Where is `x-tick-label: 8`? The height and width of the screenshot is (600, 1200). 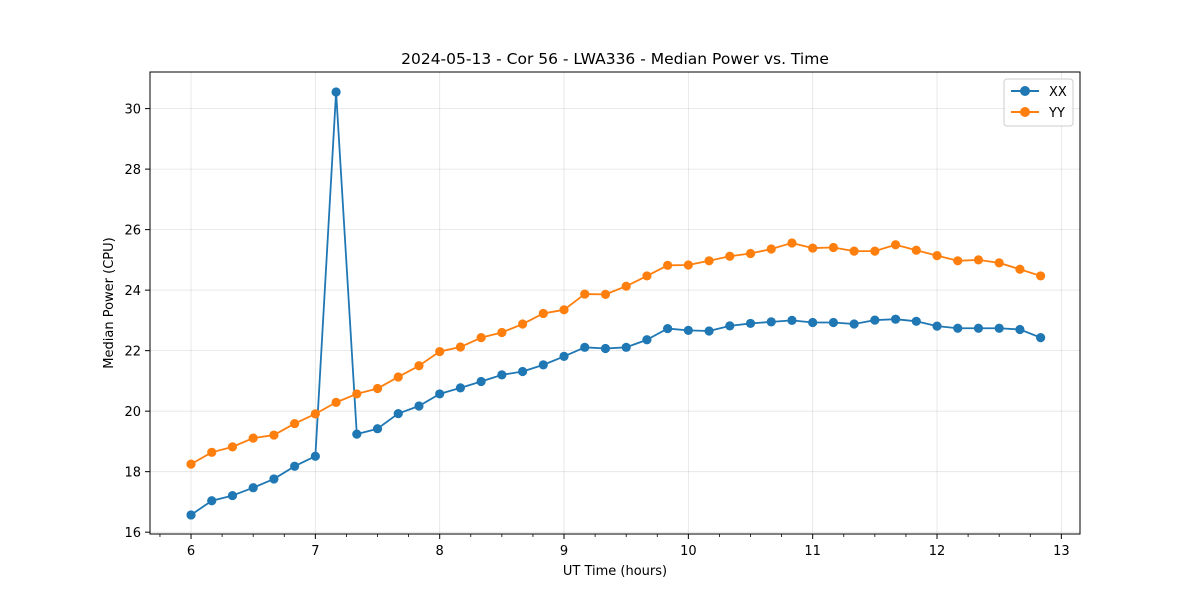 x-tick-label: 8 is located at coordinates (440, 551).